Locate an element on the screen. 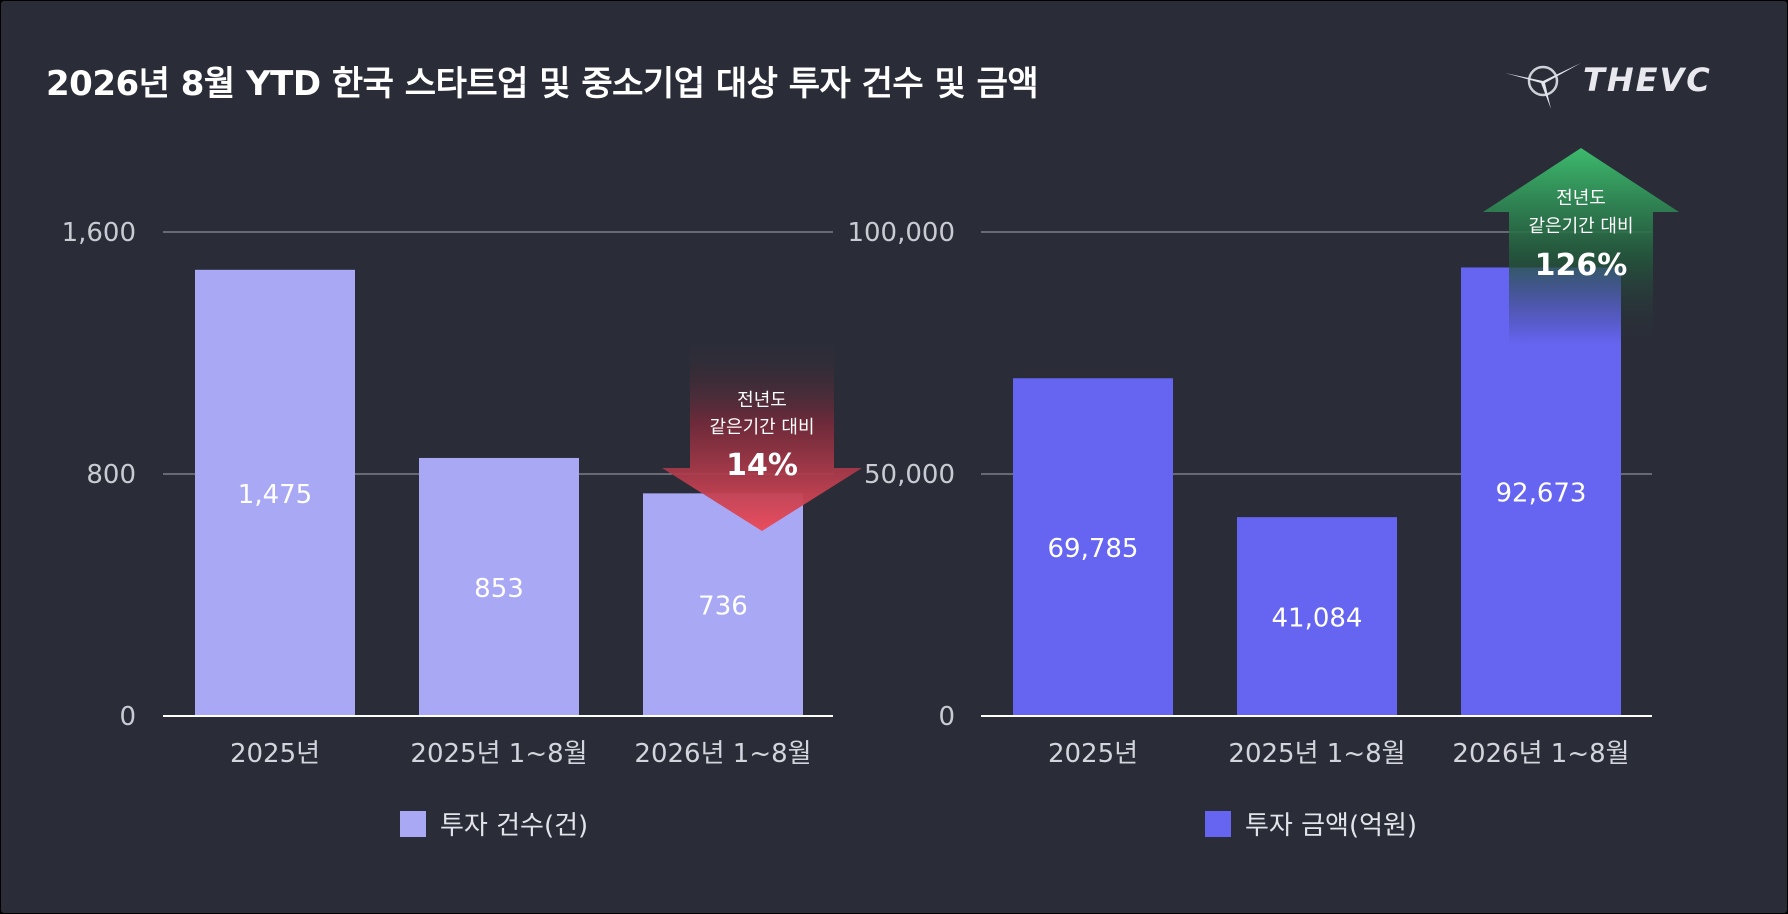  down-arrow-icon is located at coordinates (762, 433).